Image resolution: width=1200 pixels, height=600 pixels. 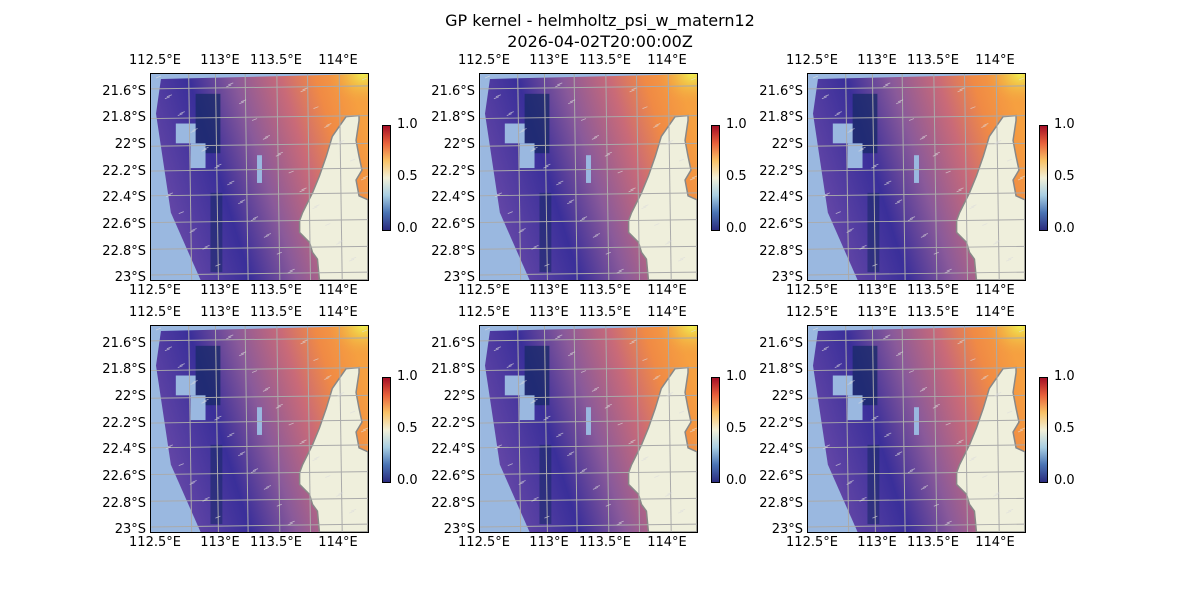 What do you see at coordinates (220, 60) in the screenshot?
I see `lon-tick-label: 113°E` at bounding box center [220, 60].